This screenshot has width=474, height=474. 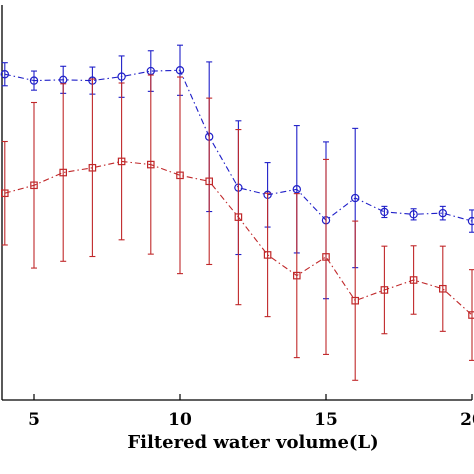 What do you see at coordinates (34, 420) in the screenshot?
I see `x-tick-label: 5` at bounding box center [34, 420].